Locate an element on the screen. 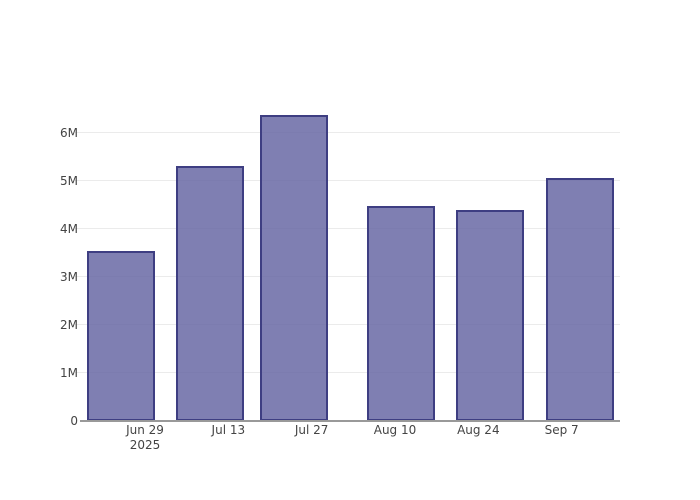 The image size is (700, 500). y-tick-label: 3M is located at coordinates (69, 276).